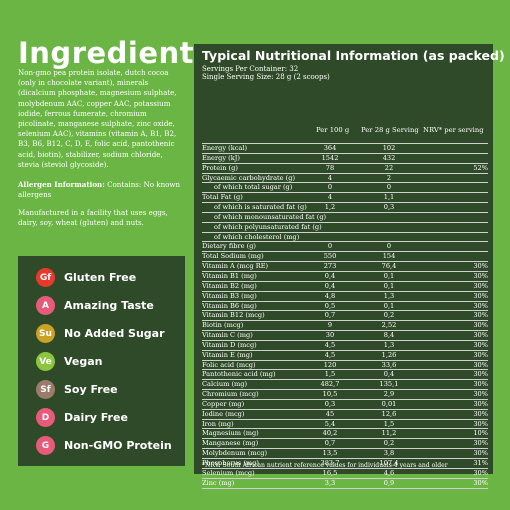 Image resolution: width=510 pixels, height=510 pixels. I want to click on nutrient-label: Vitamin C (mg), so click(227, 335).